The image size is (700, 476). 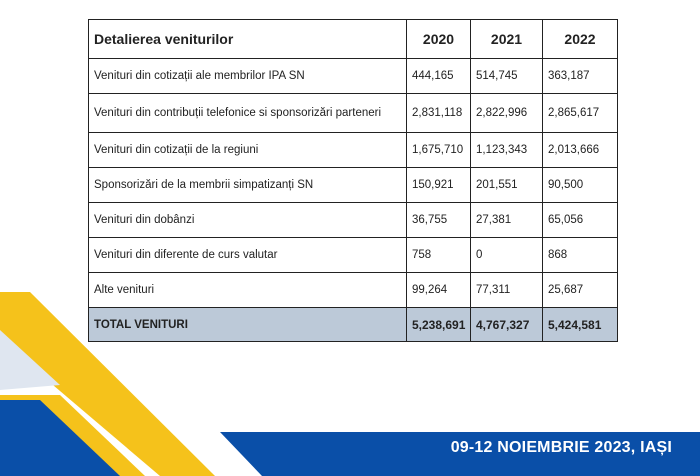 What do you see at coordinates (247, 39) in the screenshot?
I see `header-title: Detalierea veniturilor` at bounding box center [247, 39].